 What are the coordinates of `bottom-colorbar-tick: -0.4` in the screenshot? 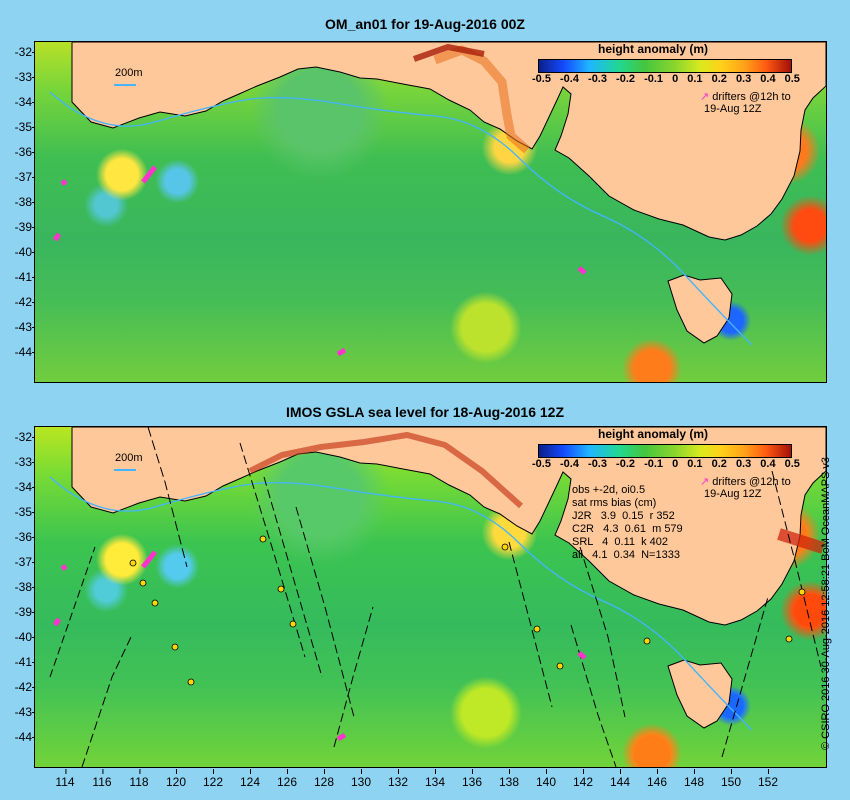 It's located at (569, 464).